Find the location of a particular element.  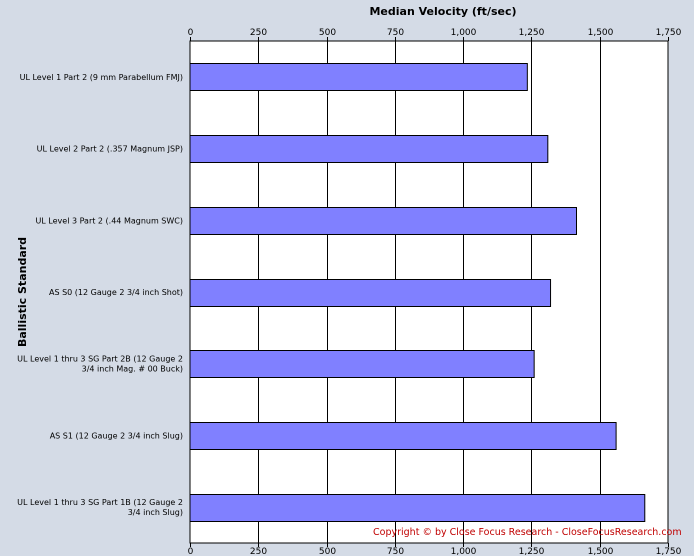

tick-label-top: 1,000 is located at coordinates (464, 33).